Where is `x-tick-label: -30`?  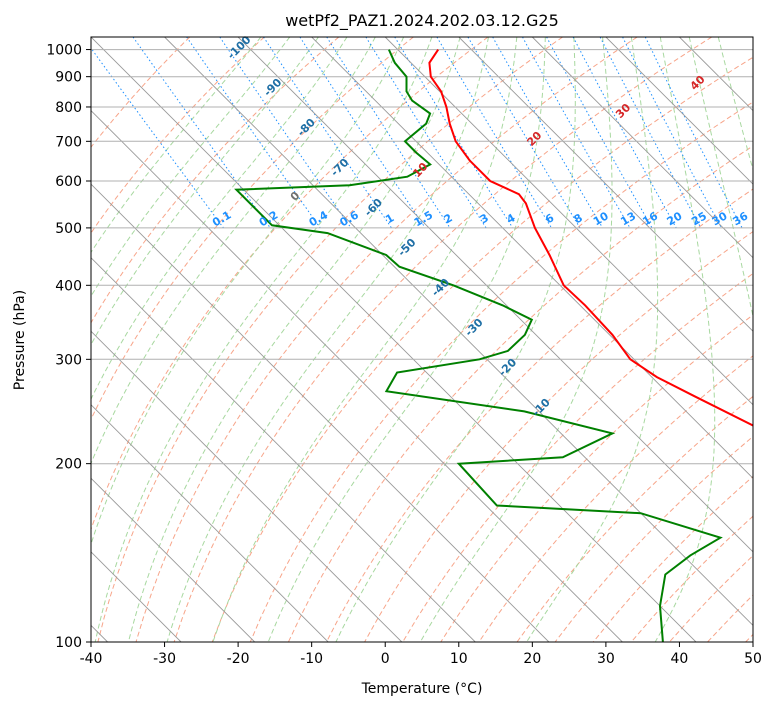 x-tick-label: -30 is located at coordinates (164, 659).